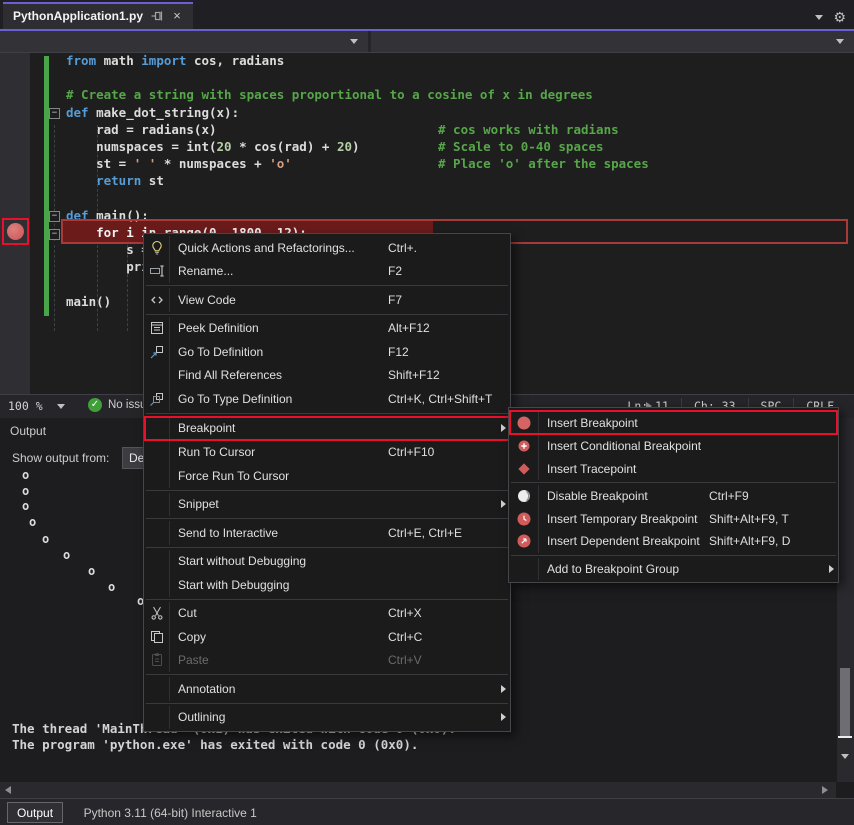 This screenshot has width=854, height=825. Describe the element at coordinates (845, 756) in the screenshot. I see `scroll-down-icon` at that location.